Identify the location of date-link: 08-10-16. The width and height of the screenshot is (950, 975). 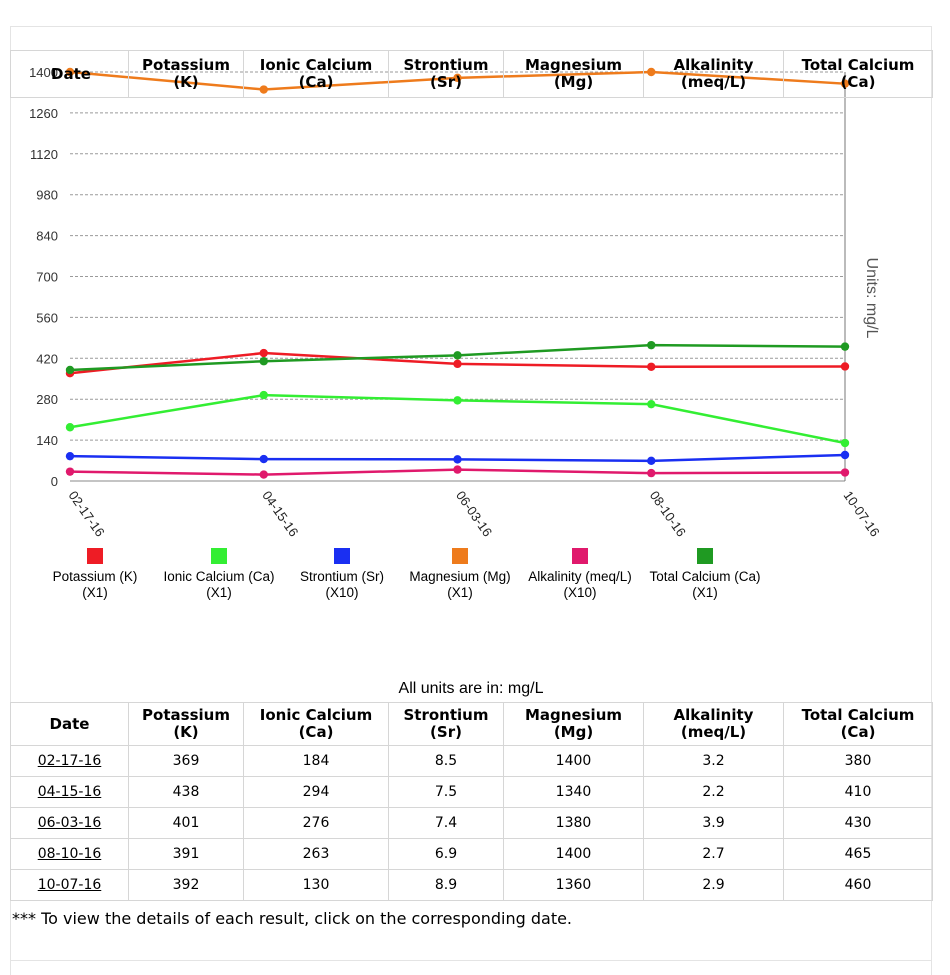
(69, 854).